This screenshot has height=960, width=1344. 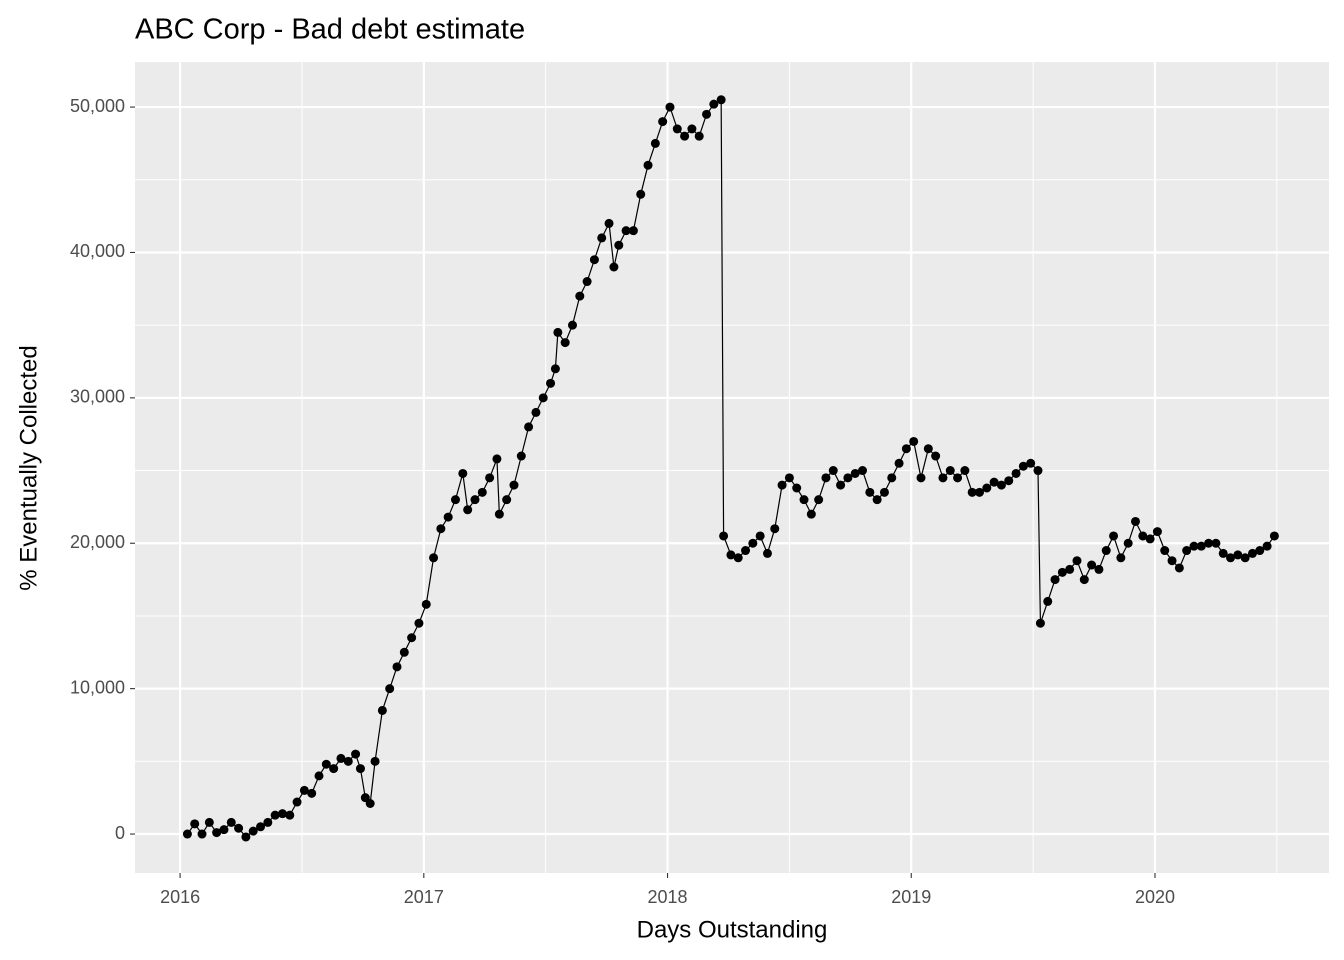 What do you see at coordinates (97, 251) in the screenshot?
I see `y-tick-label: 40,000` at bounding box center [97, 251].